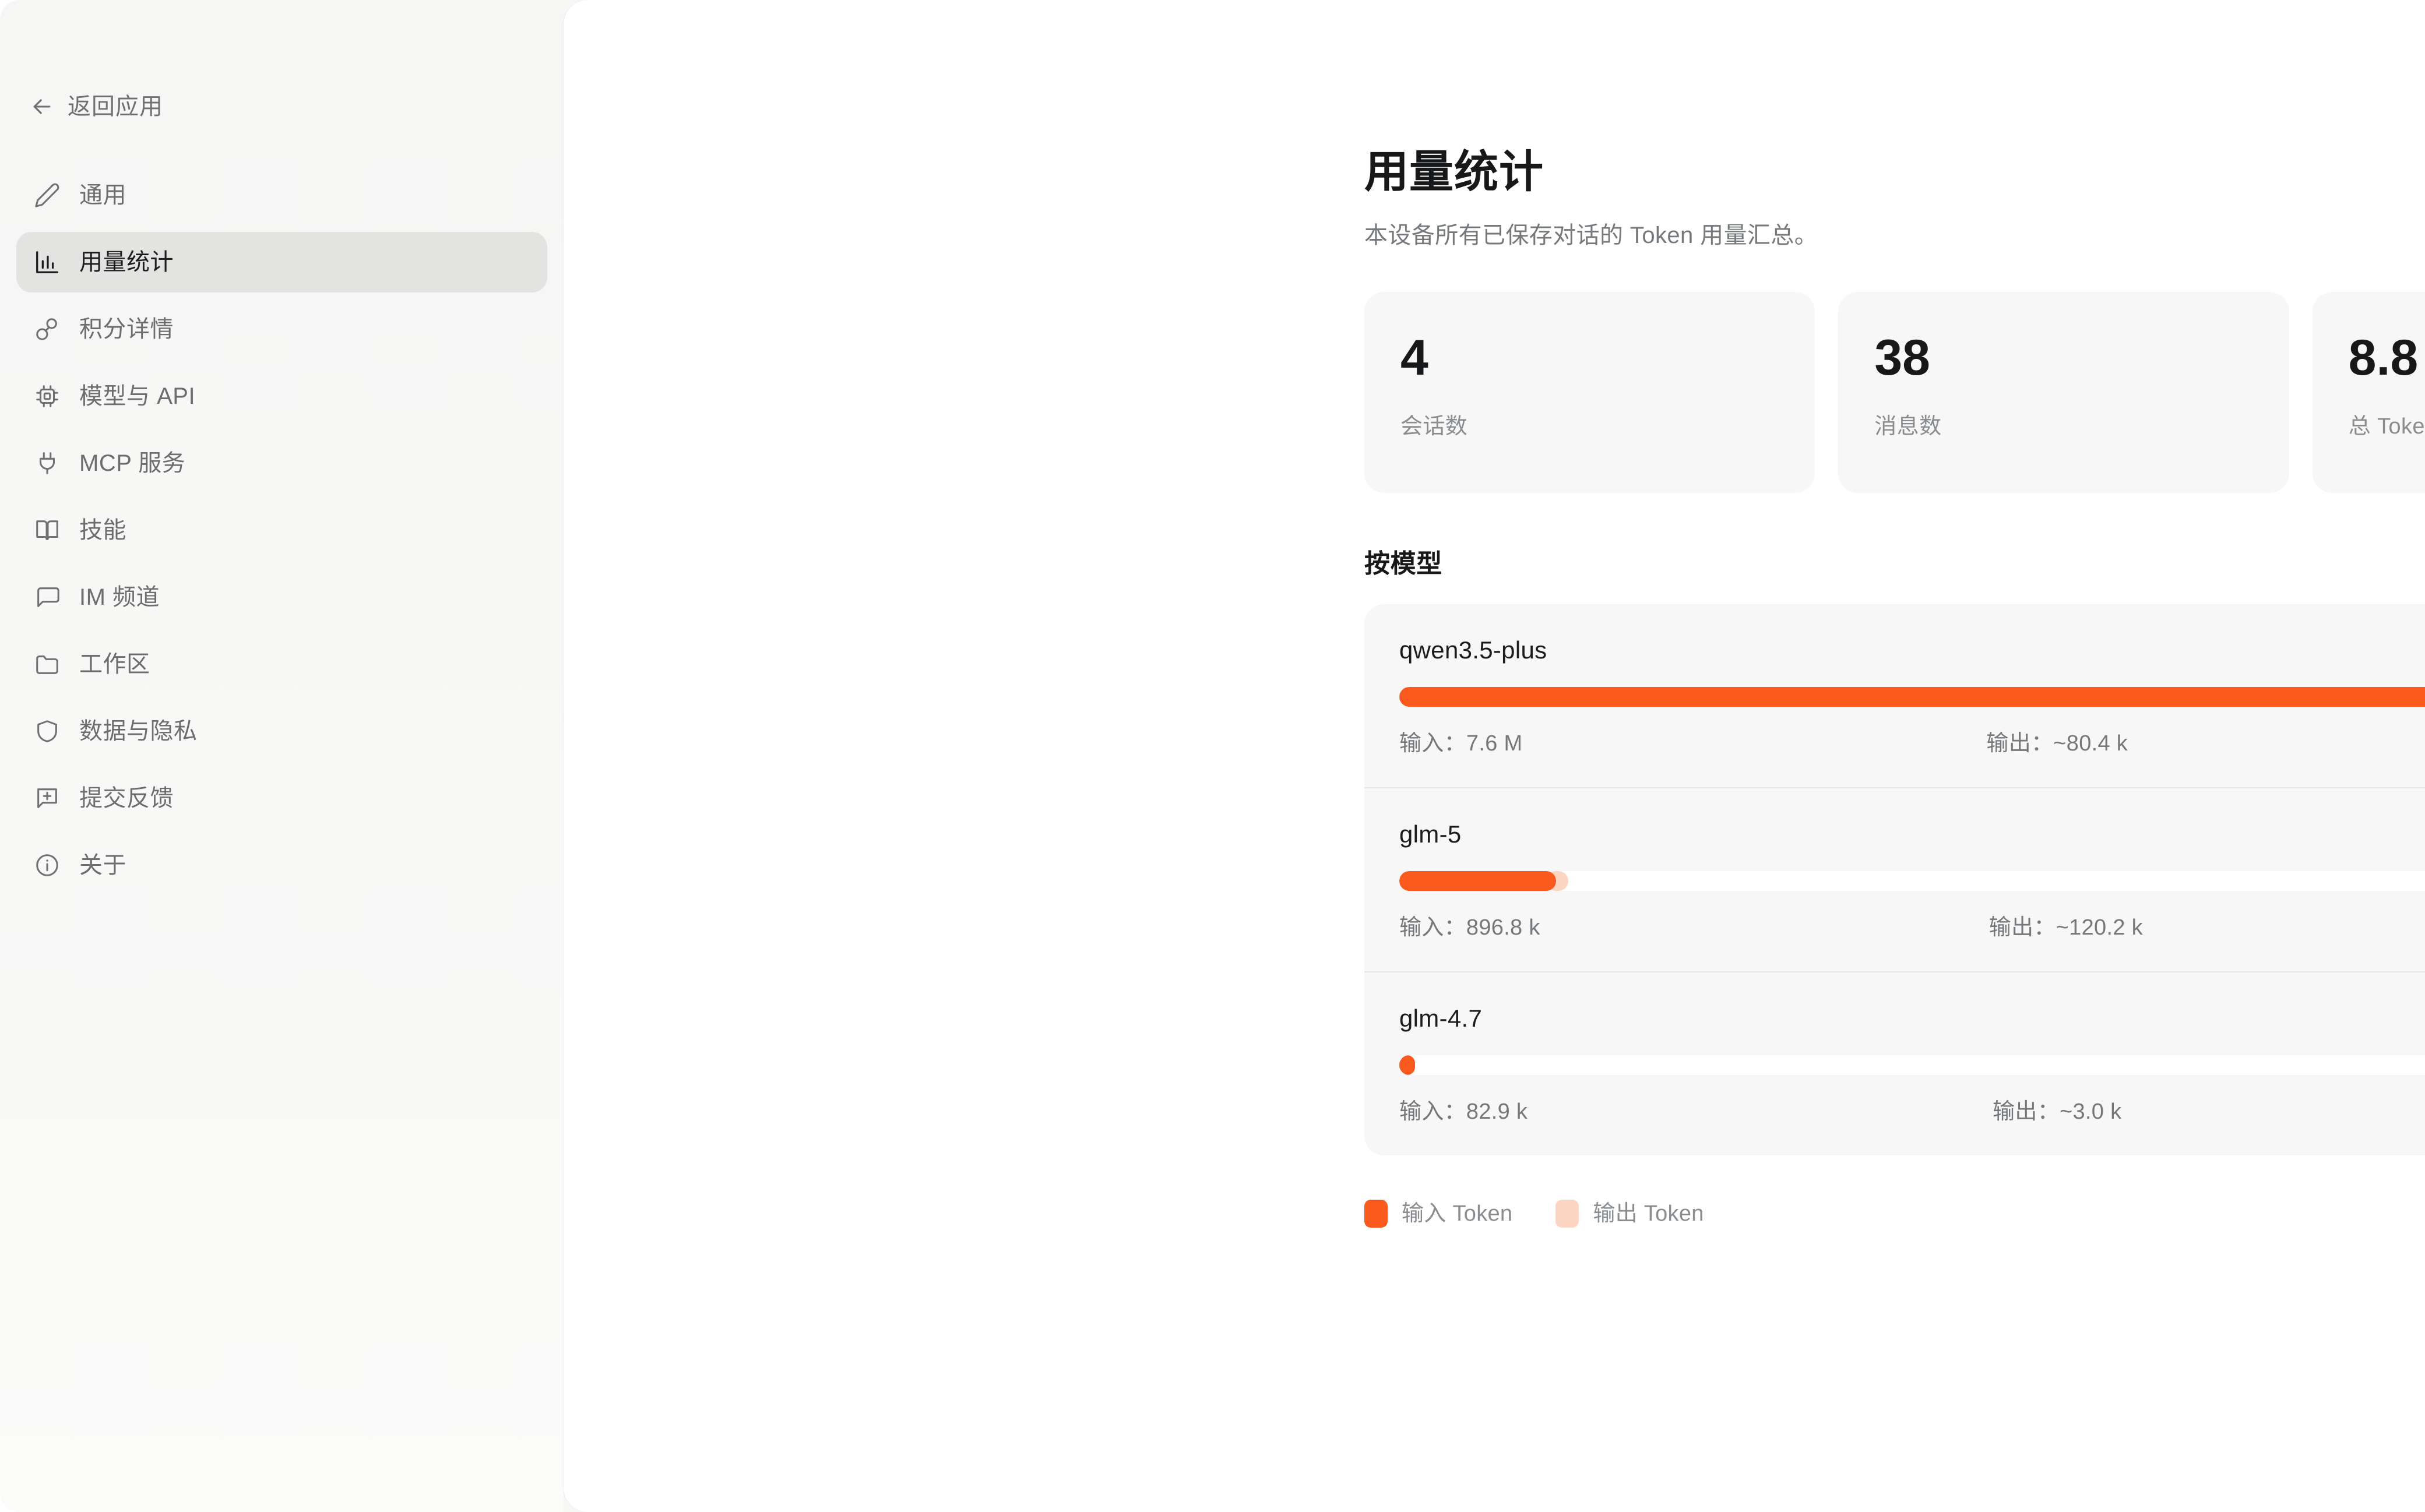 This screenshot has width=2425, height=1512. What do you see at coordinates (1454, 172) in the screenshot?
I see `page-title: 用量统计` at bounding box center [1454, 172].